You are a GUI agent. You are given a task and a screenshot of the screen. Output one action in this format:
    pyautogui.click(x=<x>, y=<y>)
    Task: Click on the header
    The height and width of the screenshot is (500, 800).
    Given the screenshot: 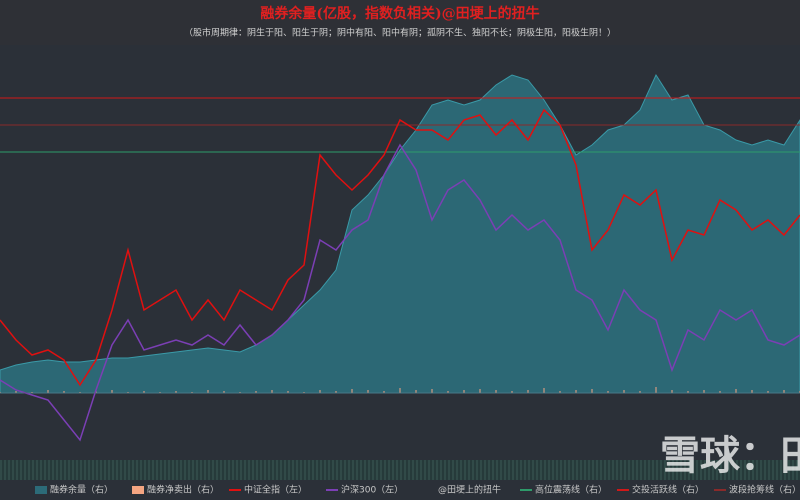 What is the action you would take?
    pyautogui.click(x=400, y=22)
    